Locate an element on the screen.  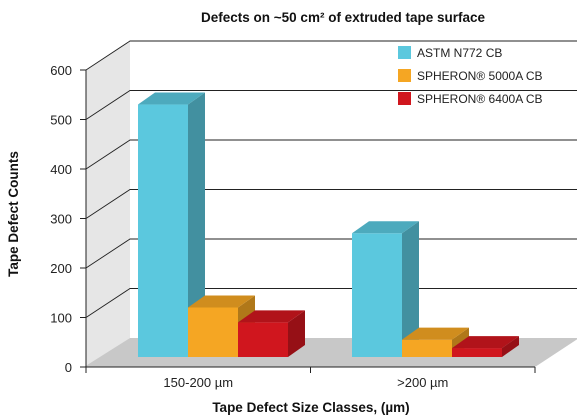
y-tick-label: 100 is located at coordinates (61, 318).